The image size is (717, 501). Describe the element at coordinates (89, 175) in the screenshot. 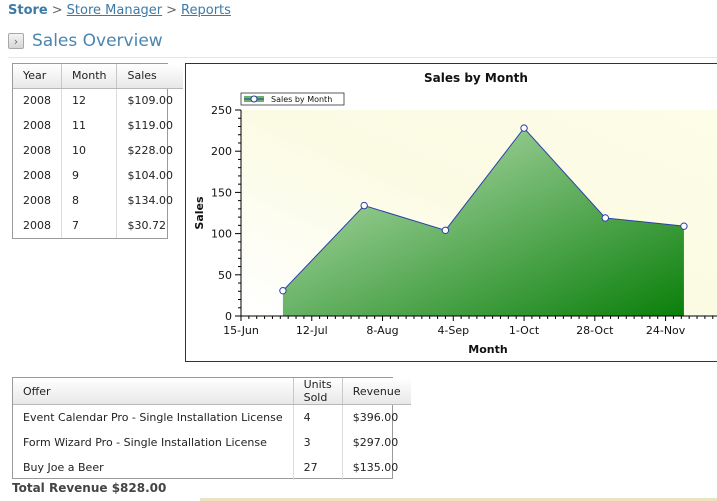

I see `cell-month: 9` at that location.